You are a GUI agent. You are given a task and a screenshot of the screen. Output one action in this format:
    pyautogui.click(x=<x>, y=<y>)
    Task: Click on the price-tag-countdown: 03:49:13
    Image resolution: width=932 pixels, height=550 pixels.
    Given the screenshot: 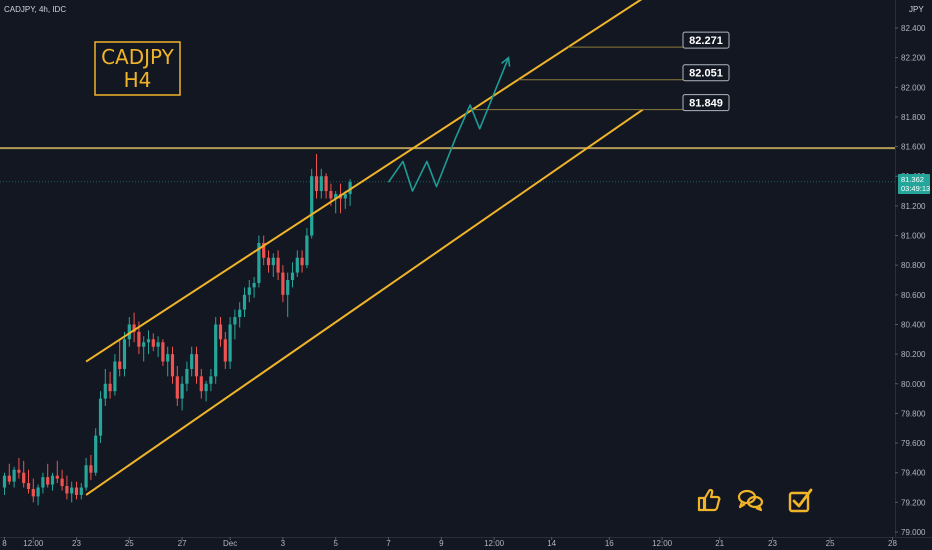 What is the action you would take?
    pyautogui.click(x=915, y=188)
    